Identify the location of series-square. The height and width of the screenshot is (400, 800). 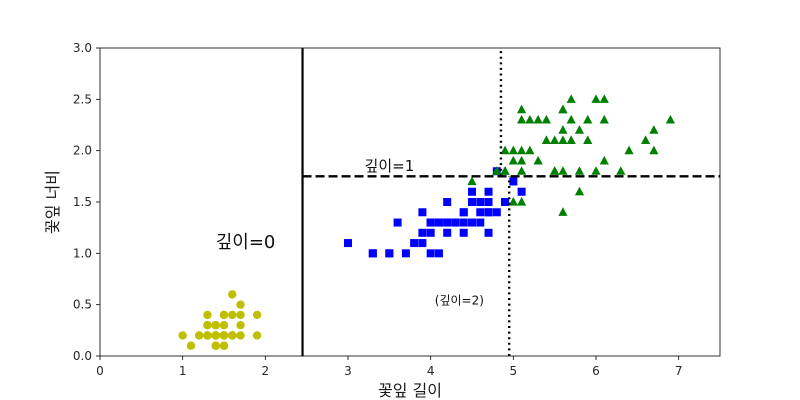
(435, 212).